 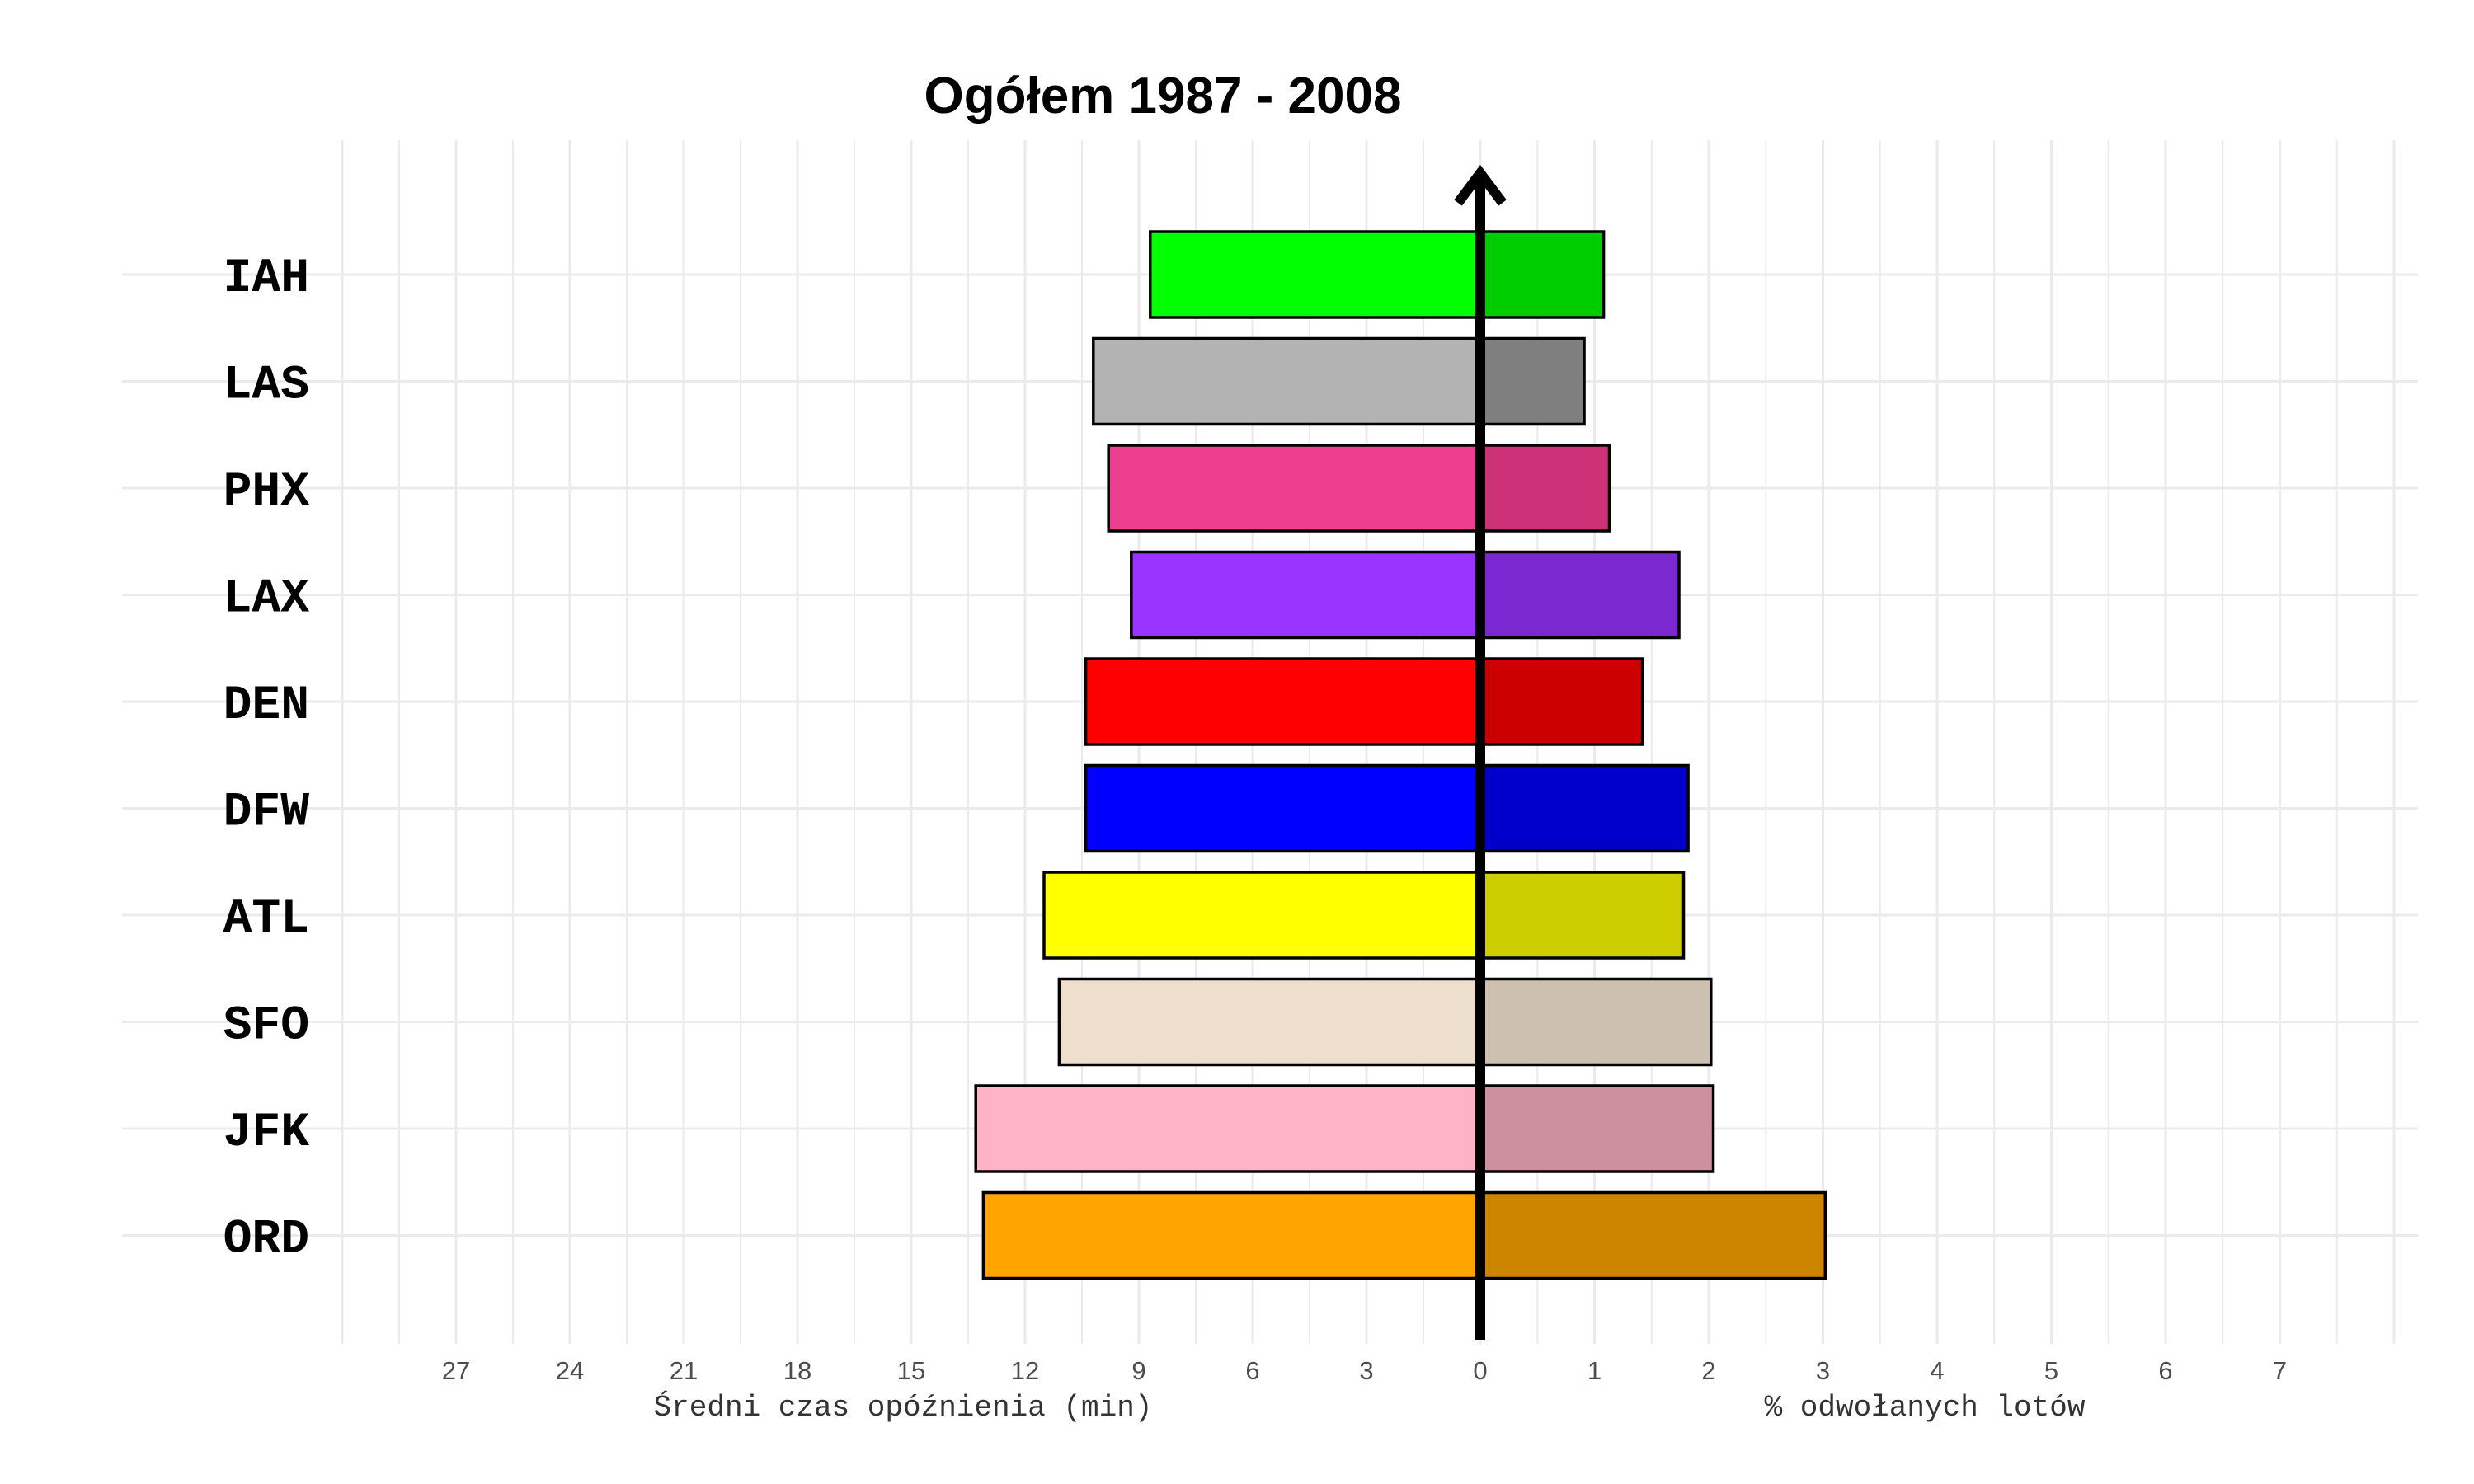 What do you see at coordinates (456, 1370) in the screenshot?
I see `delay-tick-label: 27` at bounding box center [456, 1370].